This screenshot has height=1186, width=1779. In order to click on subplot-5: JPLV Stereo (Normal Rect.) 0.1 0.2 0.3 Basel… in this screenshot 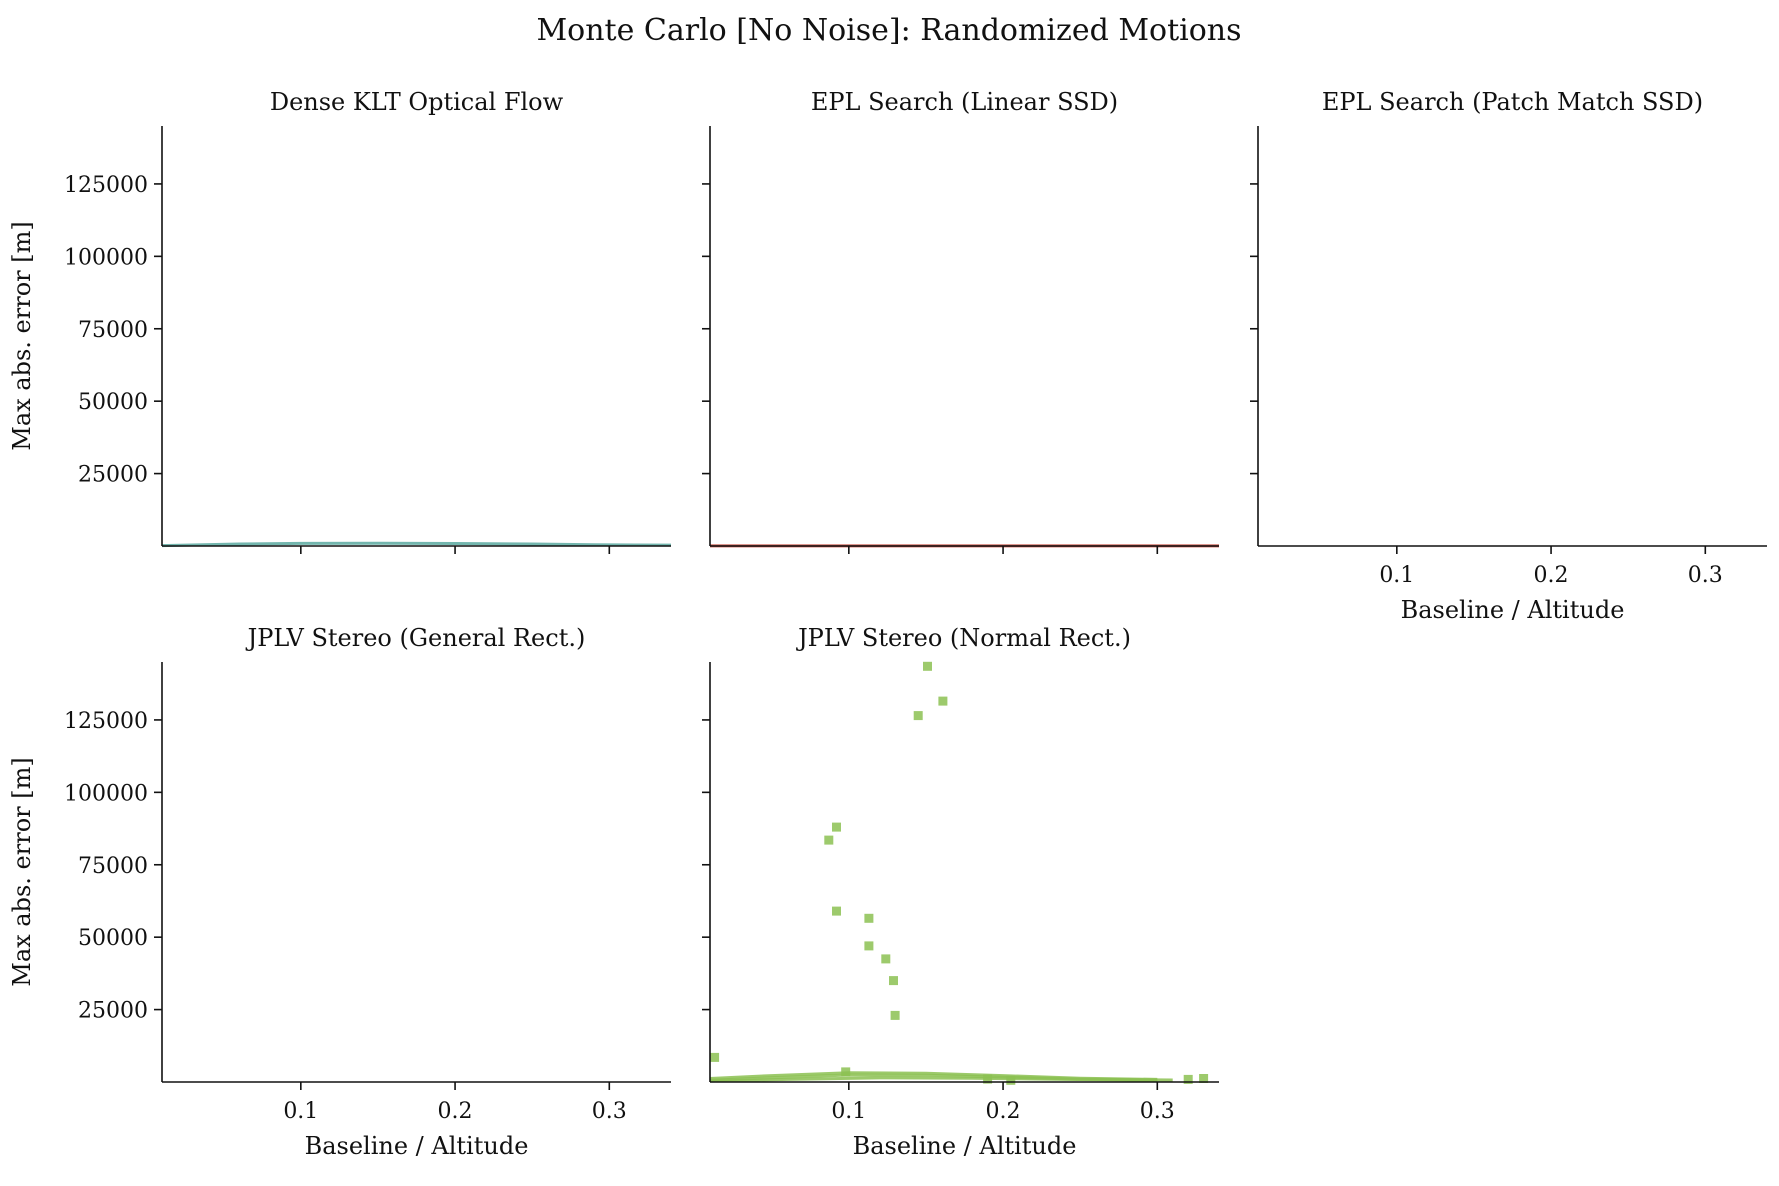, I will do `click(960, 892)`.